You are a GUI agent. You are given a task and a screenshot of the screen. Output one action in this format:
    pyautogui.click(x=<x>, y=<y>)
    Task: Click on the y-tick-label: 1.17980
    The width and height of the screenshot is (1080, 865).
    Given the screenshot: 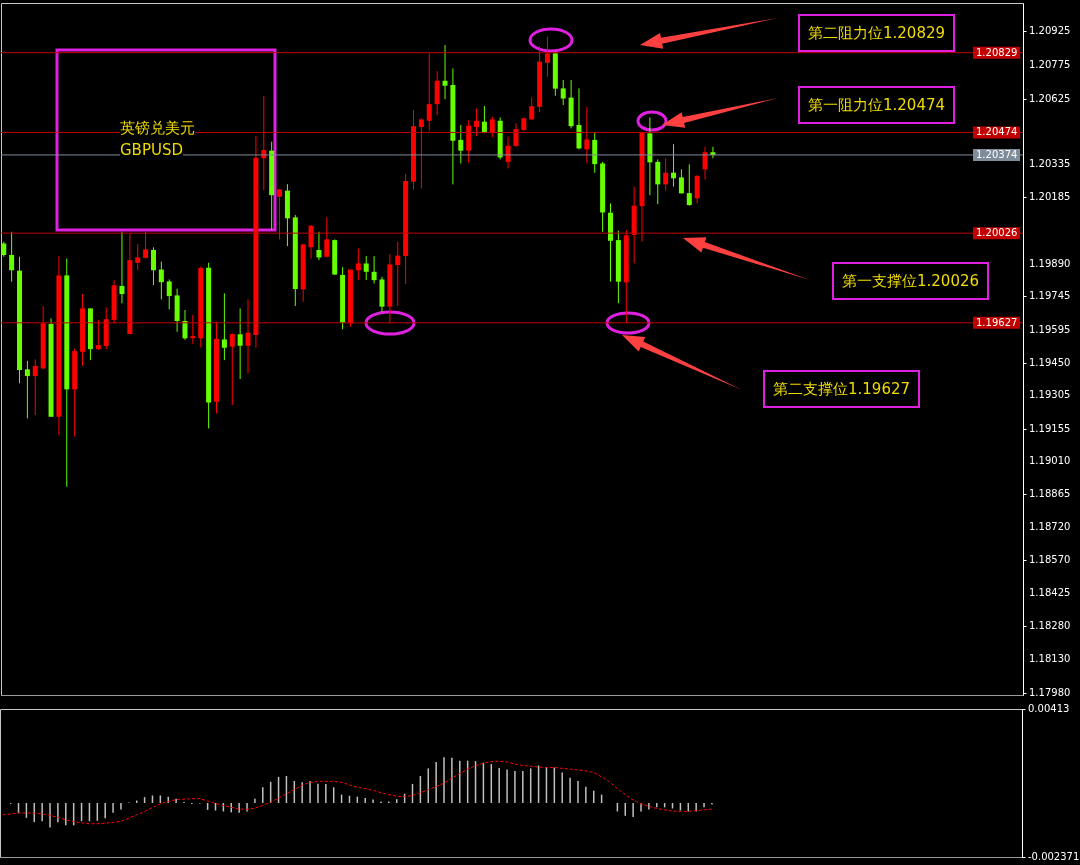 What is the action you would take?
    pyautogui.click(x=1050, y=692)
    